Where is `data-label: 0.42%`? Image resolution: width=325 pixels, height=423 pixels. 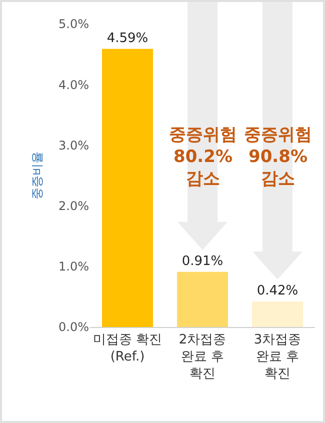 data-label: 0.42% is located at coordinates (277, 291).